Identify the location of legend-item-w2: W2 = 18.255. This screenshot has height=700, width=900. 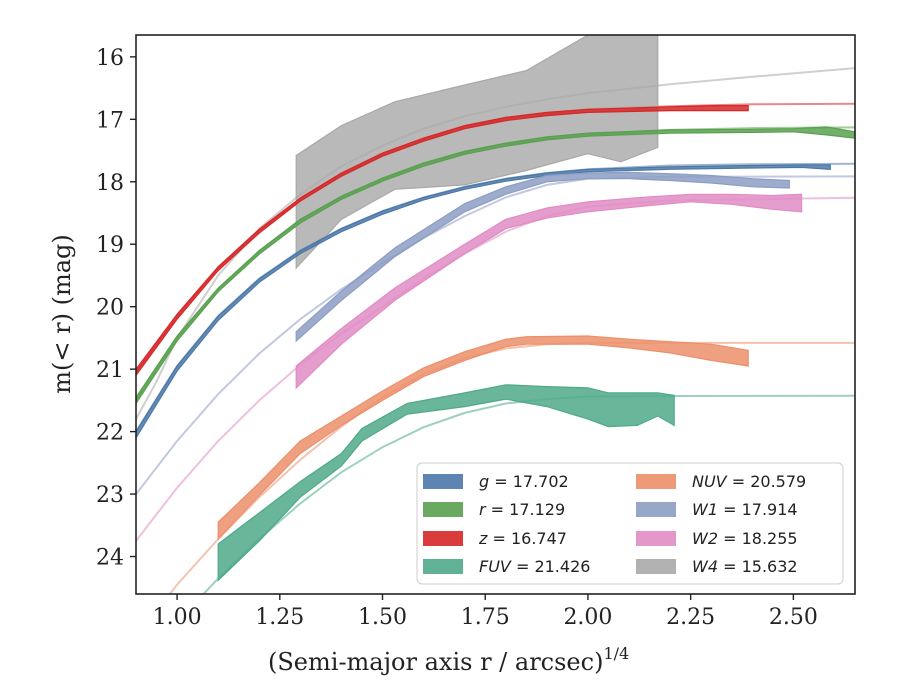
(717, 538).